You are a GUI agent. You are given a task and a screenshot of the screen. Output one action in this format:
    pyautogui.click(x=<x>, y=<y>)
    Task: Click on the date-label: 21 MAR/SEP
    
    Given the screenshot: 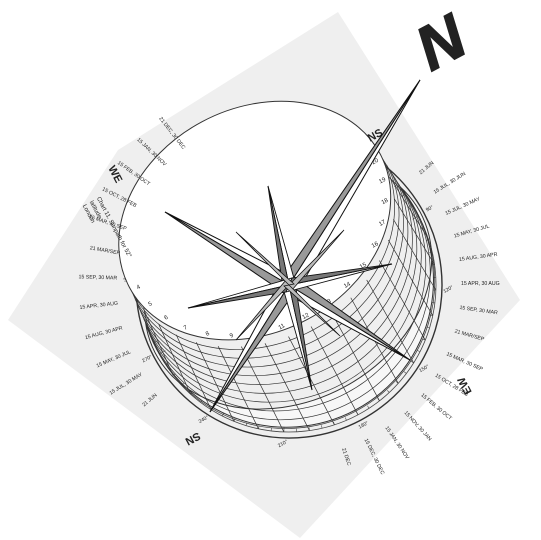 What is the action you would take?
    pyautogui.click(x=105, y=250)
    